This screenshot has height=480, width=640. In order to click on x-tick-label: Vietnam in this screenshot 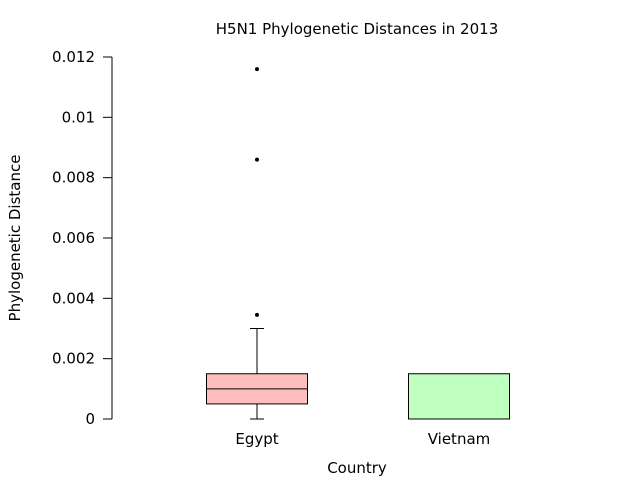, I will do `click(459, 439)`.